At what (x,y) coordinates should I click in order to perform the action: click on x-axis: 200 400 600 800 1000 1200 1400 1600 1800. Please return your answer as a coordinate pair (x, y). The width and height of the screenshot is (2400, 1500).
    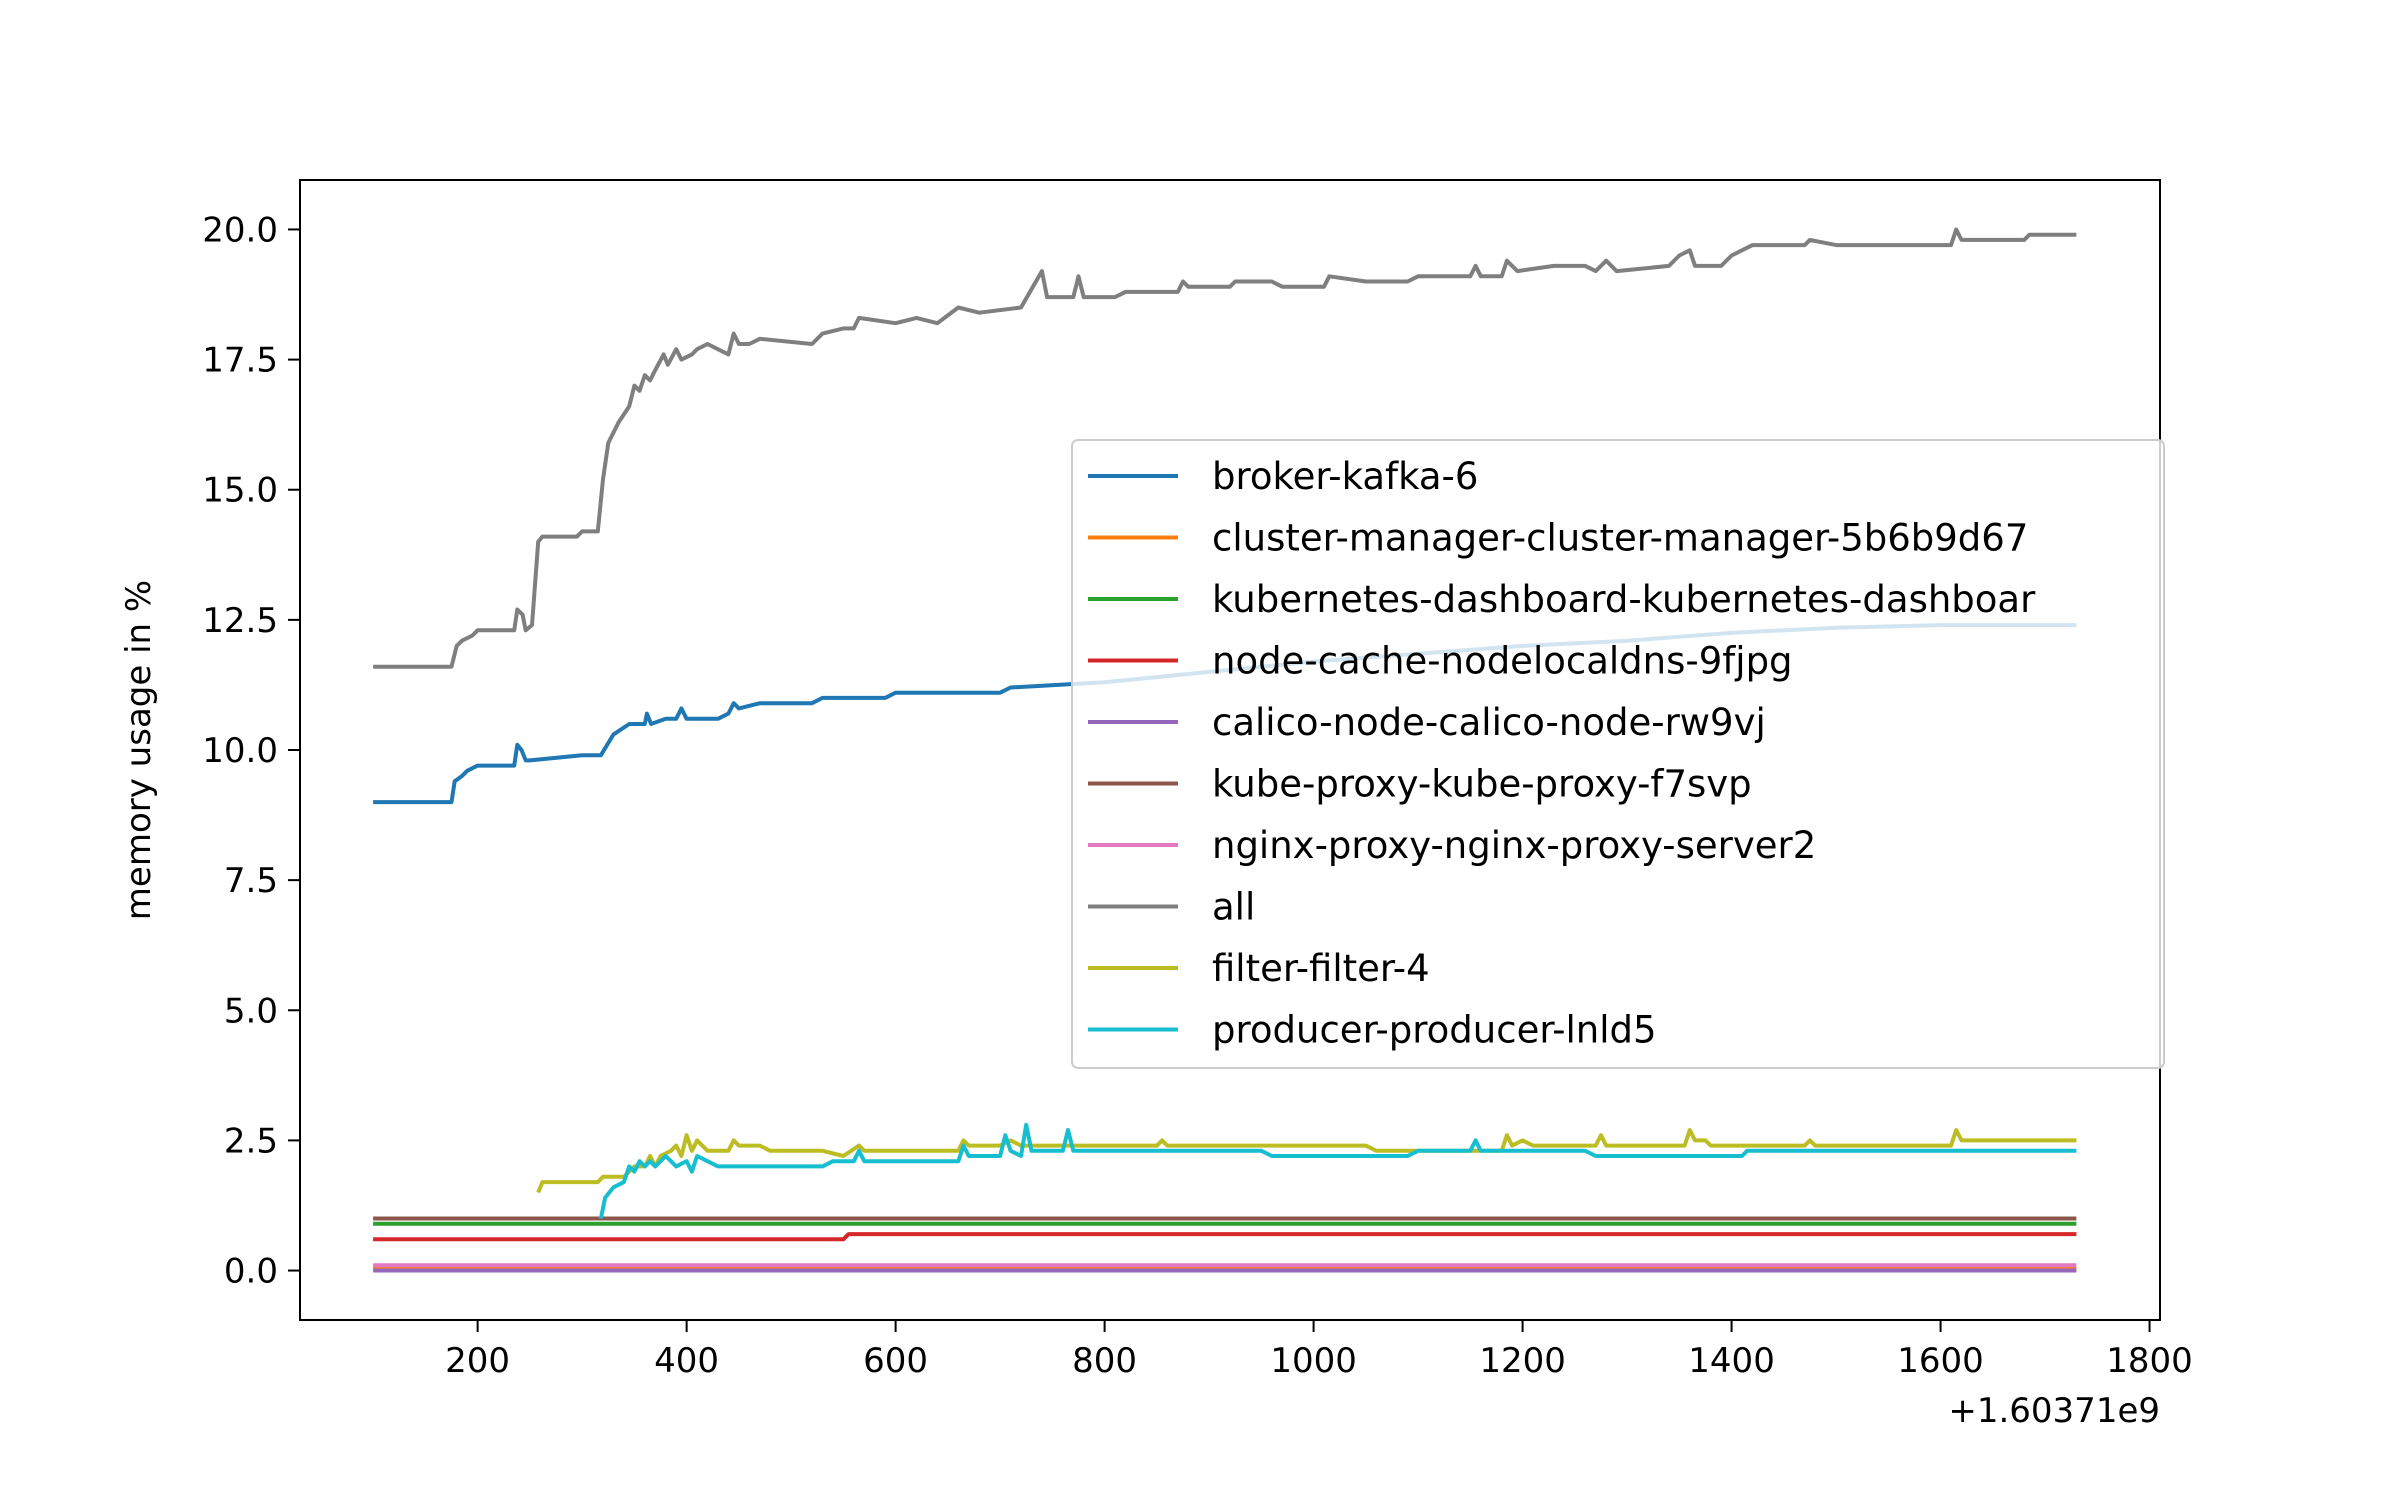
    Looking at the image, I should click on (1319, 1350).